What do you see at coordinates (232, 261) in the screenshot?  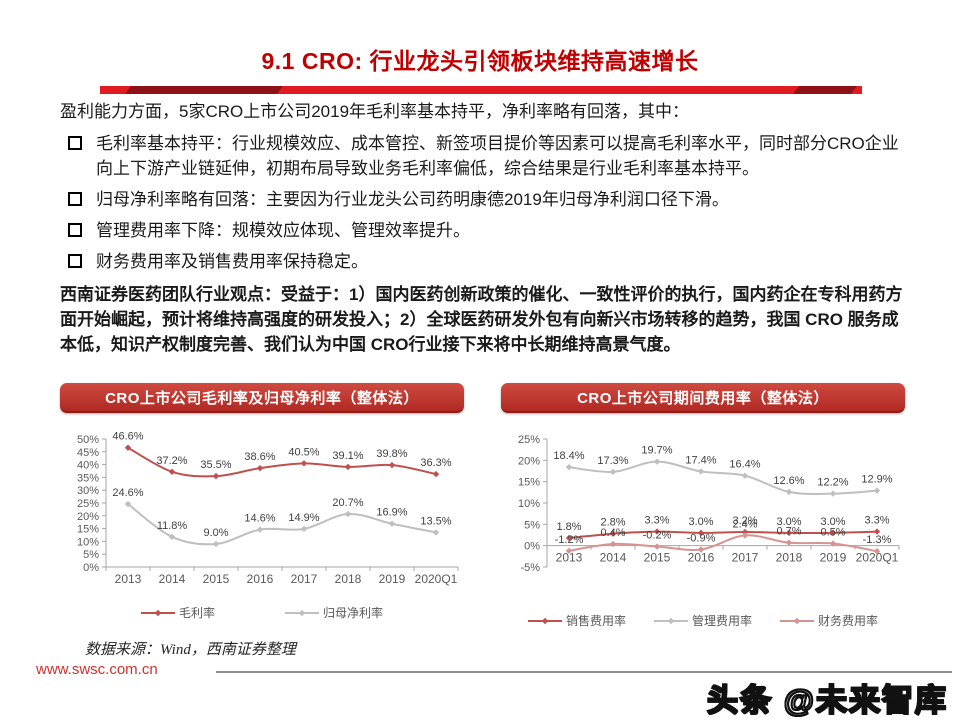 I see `bullet-text: 财务费用率及销售费用率保持稳定。` at bounding box center [232, 261].